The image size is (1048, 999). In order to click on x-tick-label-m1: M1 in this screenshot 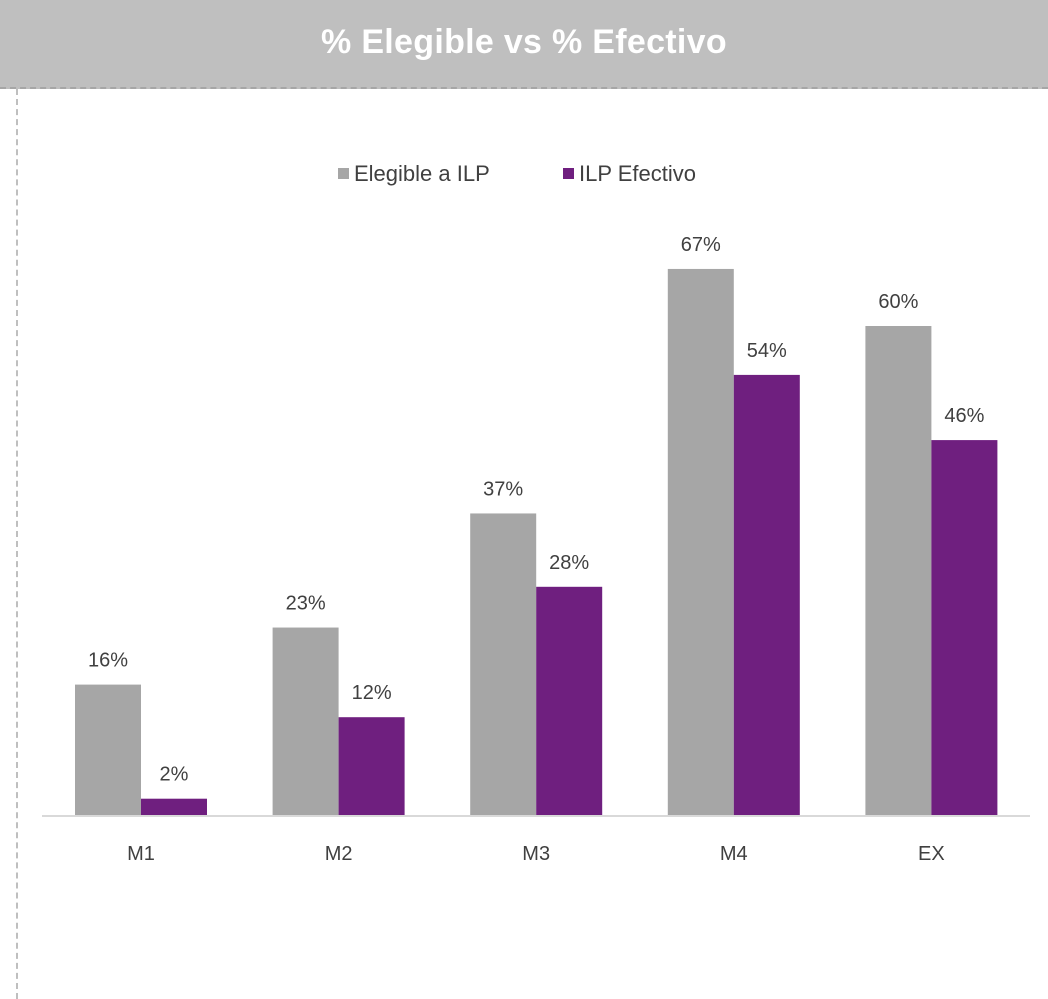, I will do `click(141, 854)`.